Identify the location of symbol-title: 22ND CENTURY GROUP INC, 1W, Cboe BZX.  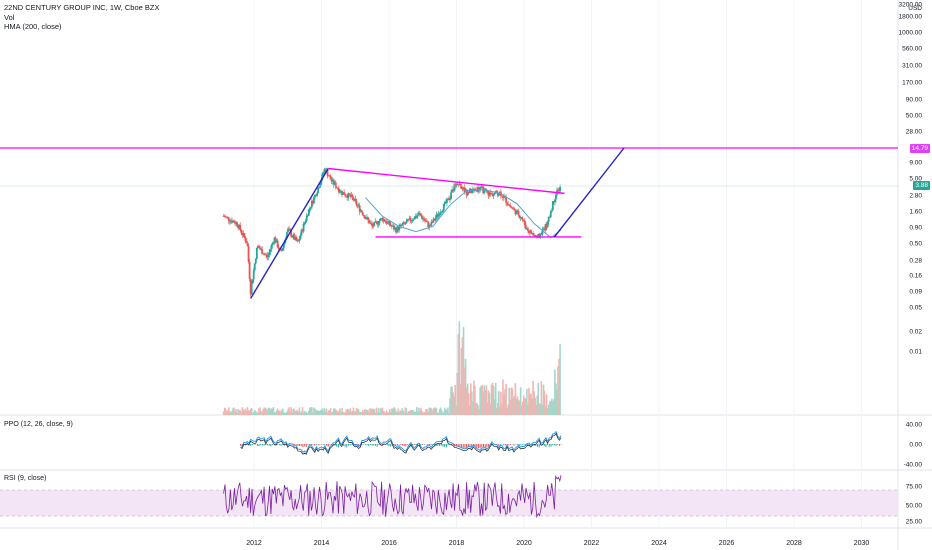
(82, 7).